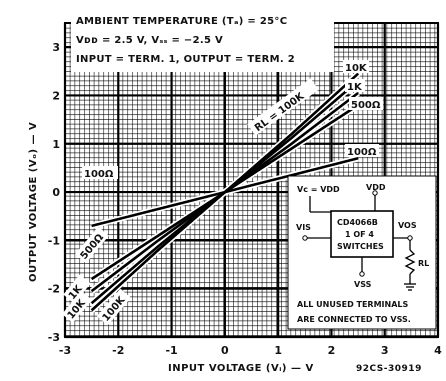 This screenshot has width=446, height=381. What do you see at coordinates (356, 68) in the screenshot?
I see `label-r10k-top: 10K` at bounding box center [356, 68].